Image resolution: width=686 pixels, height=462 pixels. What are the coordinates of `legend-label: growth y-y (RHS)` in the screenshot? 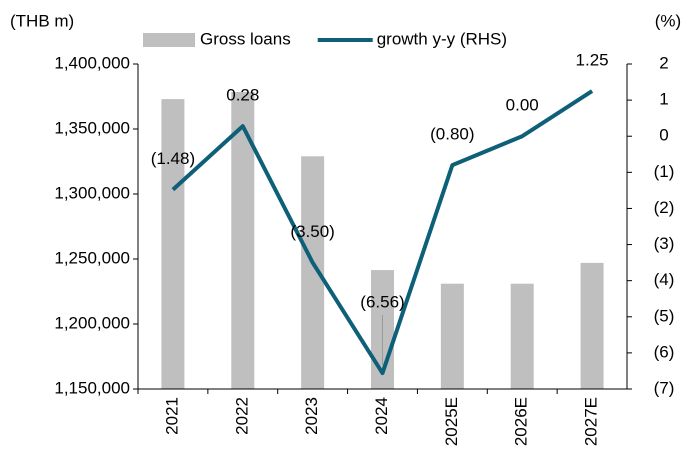 It's located at (442, 38).